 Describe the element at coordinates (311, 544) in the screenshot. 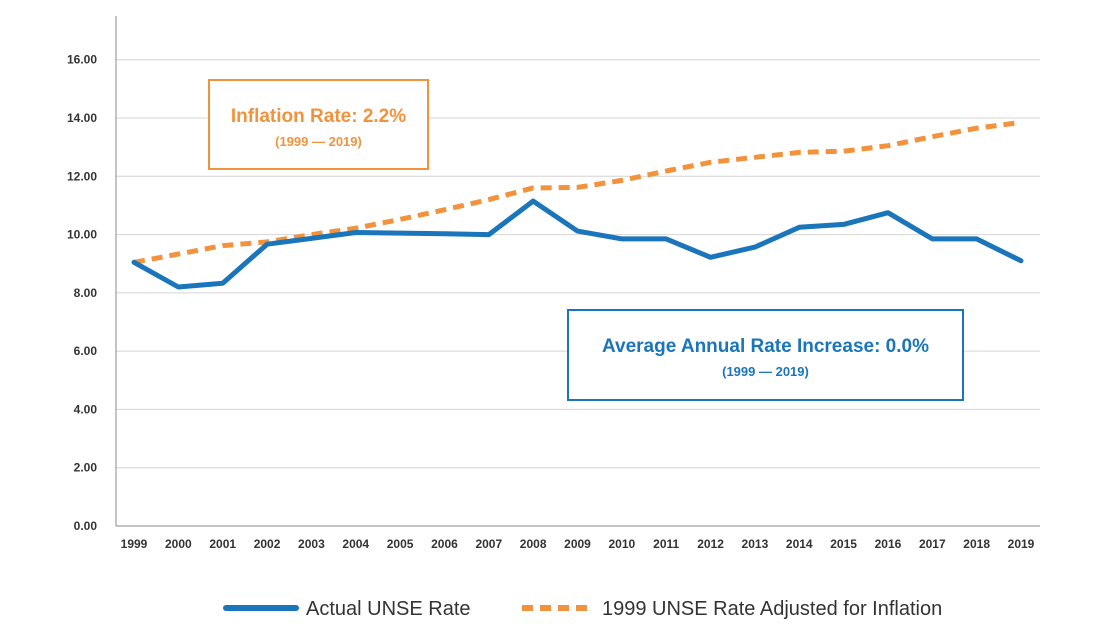

I see `x-tick-label: 2003` at that location.